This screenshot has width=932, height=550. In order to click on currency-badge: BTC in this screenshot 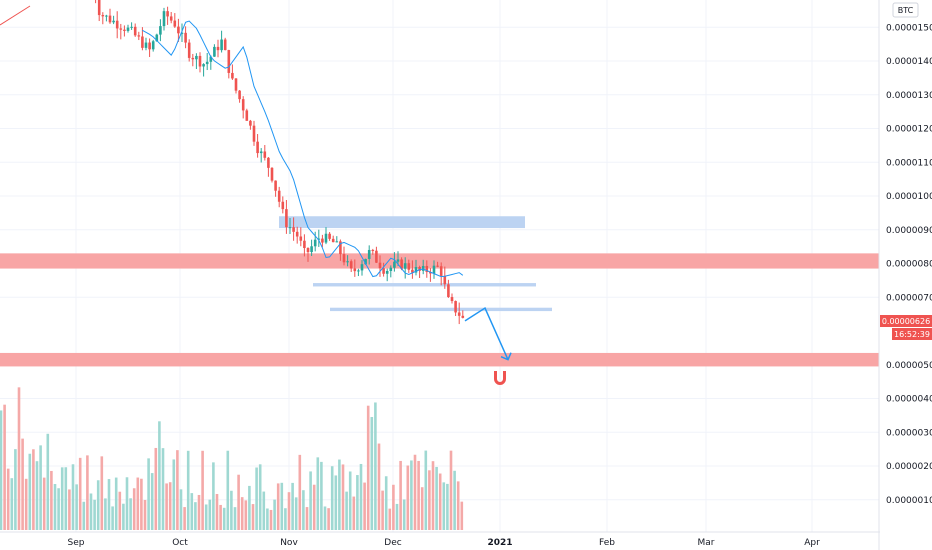, I will do `click(905, 10)`.